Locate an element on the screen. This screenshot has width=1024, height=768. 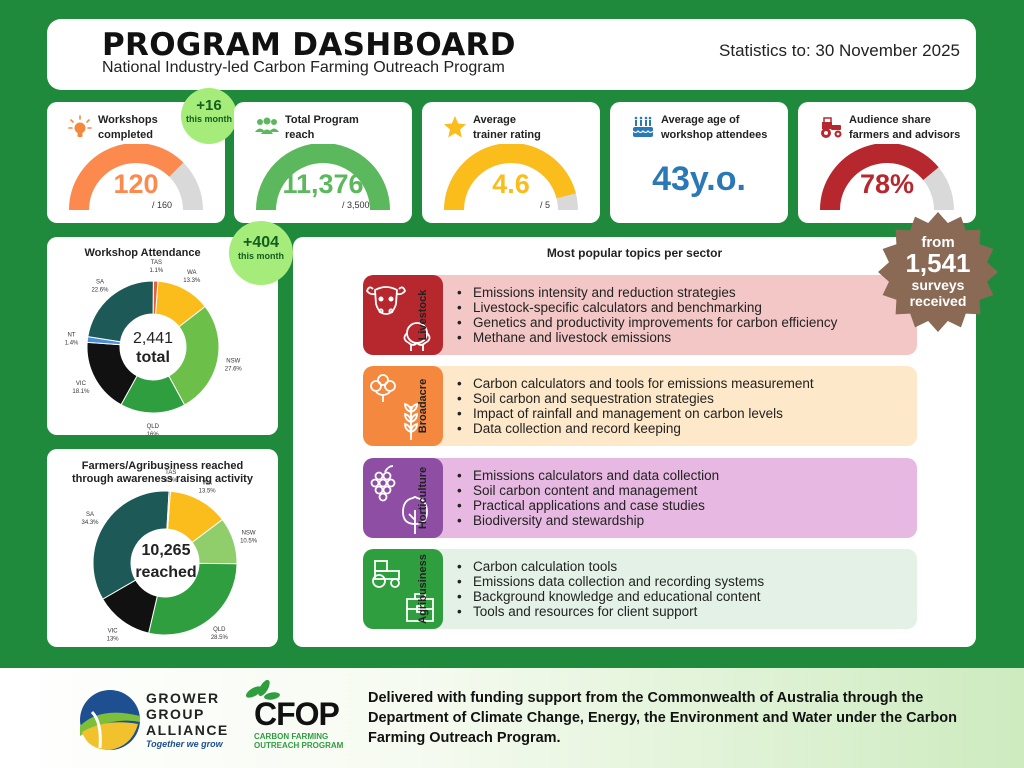
workshops-month-value: +16 is located at coordinates (209, 105).